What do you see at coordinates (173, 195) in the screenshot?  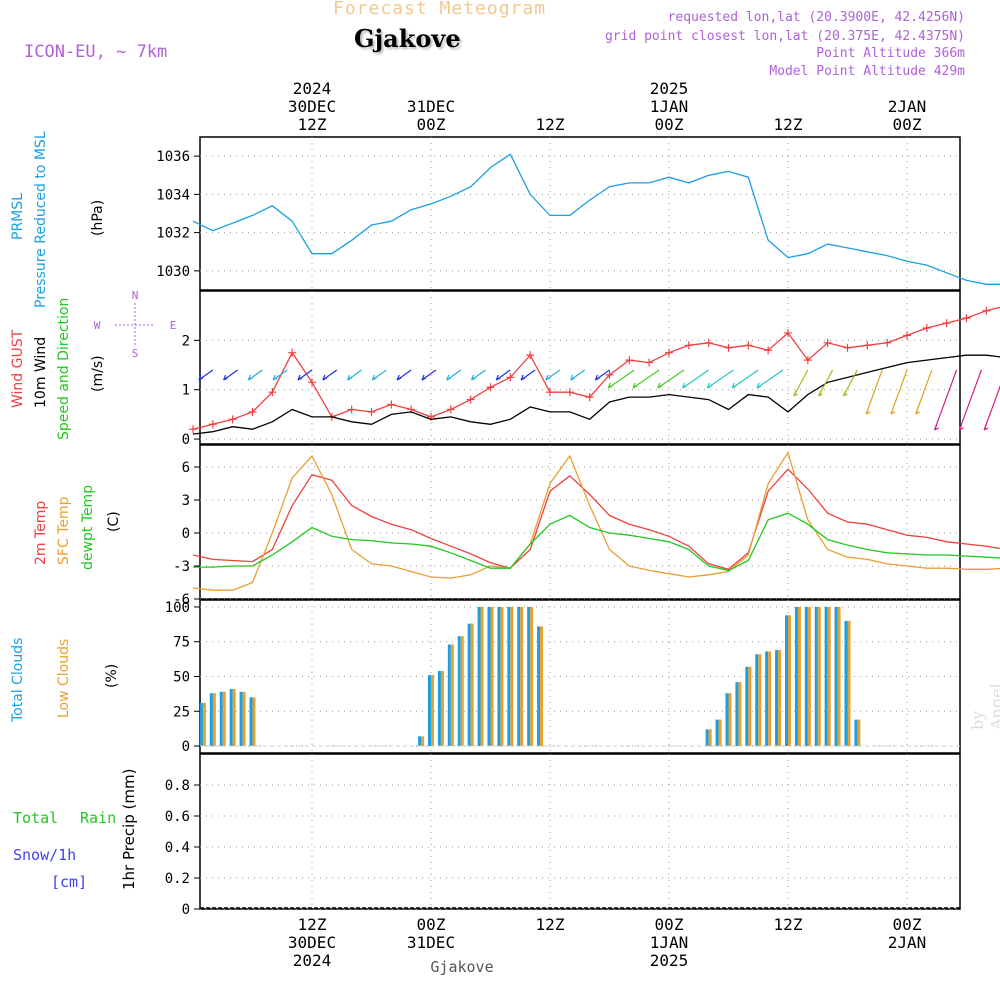 I see `y-tick-label: 1034` at bounding box center [173, 195].